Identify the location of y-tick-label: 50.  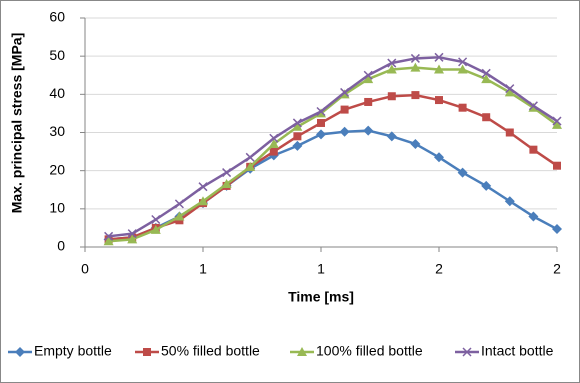
(57, 55).